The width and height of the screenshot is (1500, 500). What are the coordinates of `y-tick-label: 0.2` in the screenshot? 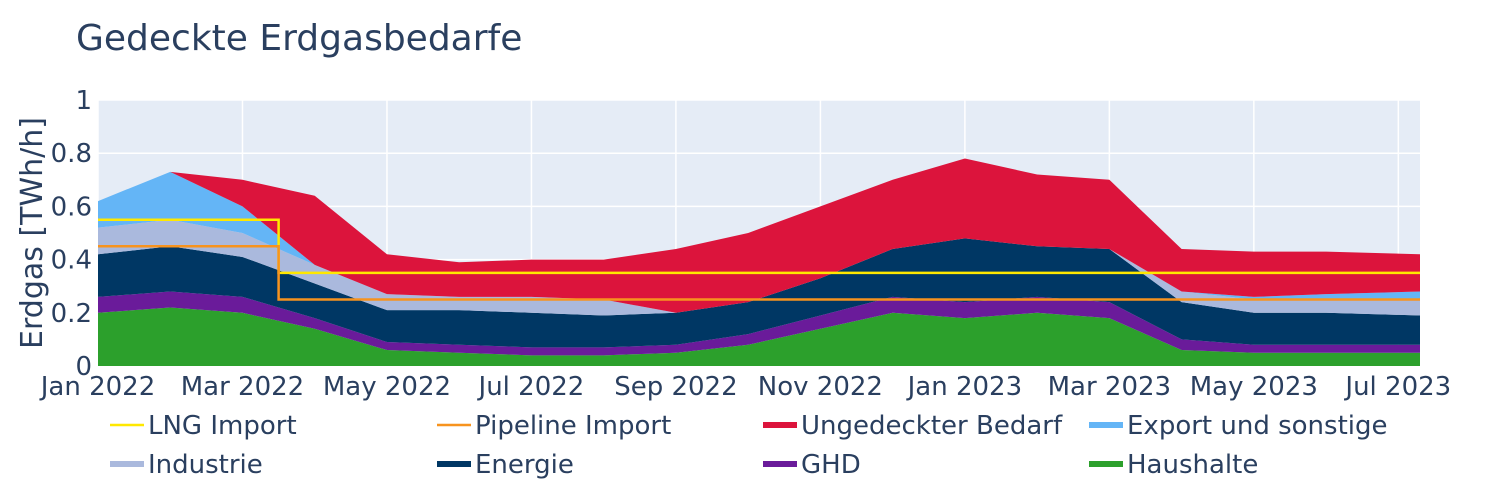 It's located at (71, 314).